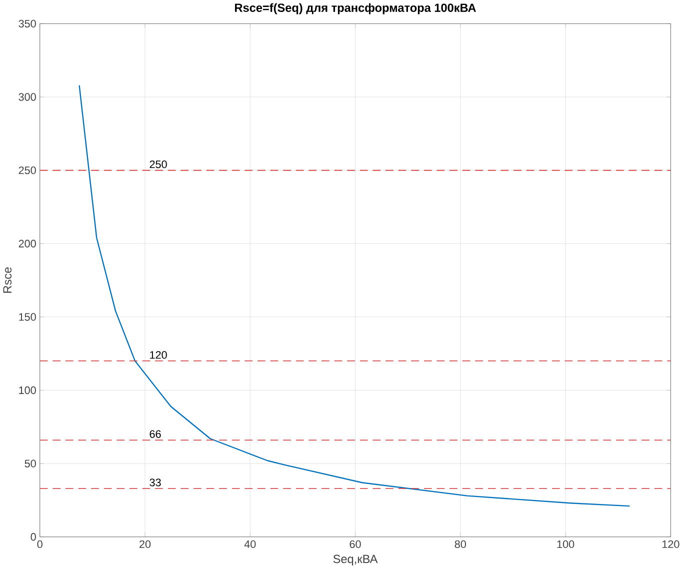 This screenshot has height=569, width=683. I want to click on x-tick-label: 80, so click(460, 544).